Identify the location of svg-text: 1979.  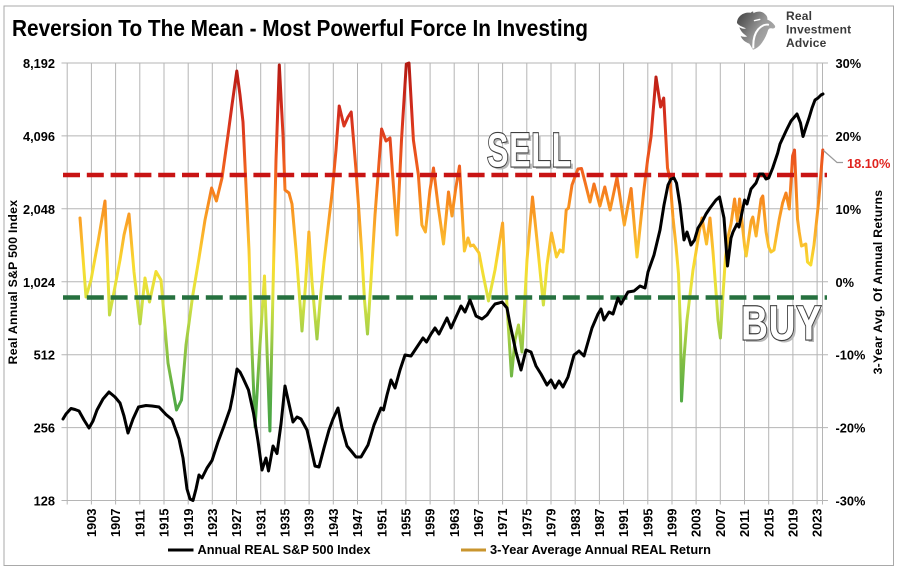
(551, 523).